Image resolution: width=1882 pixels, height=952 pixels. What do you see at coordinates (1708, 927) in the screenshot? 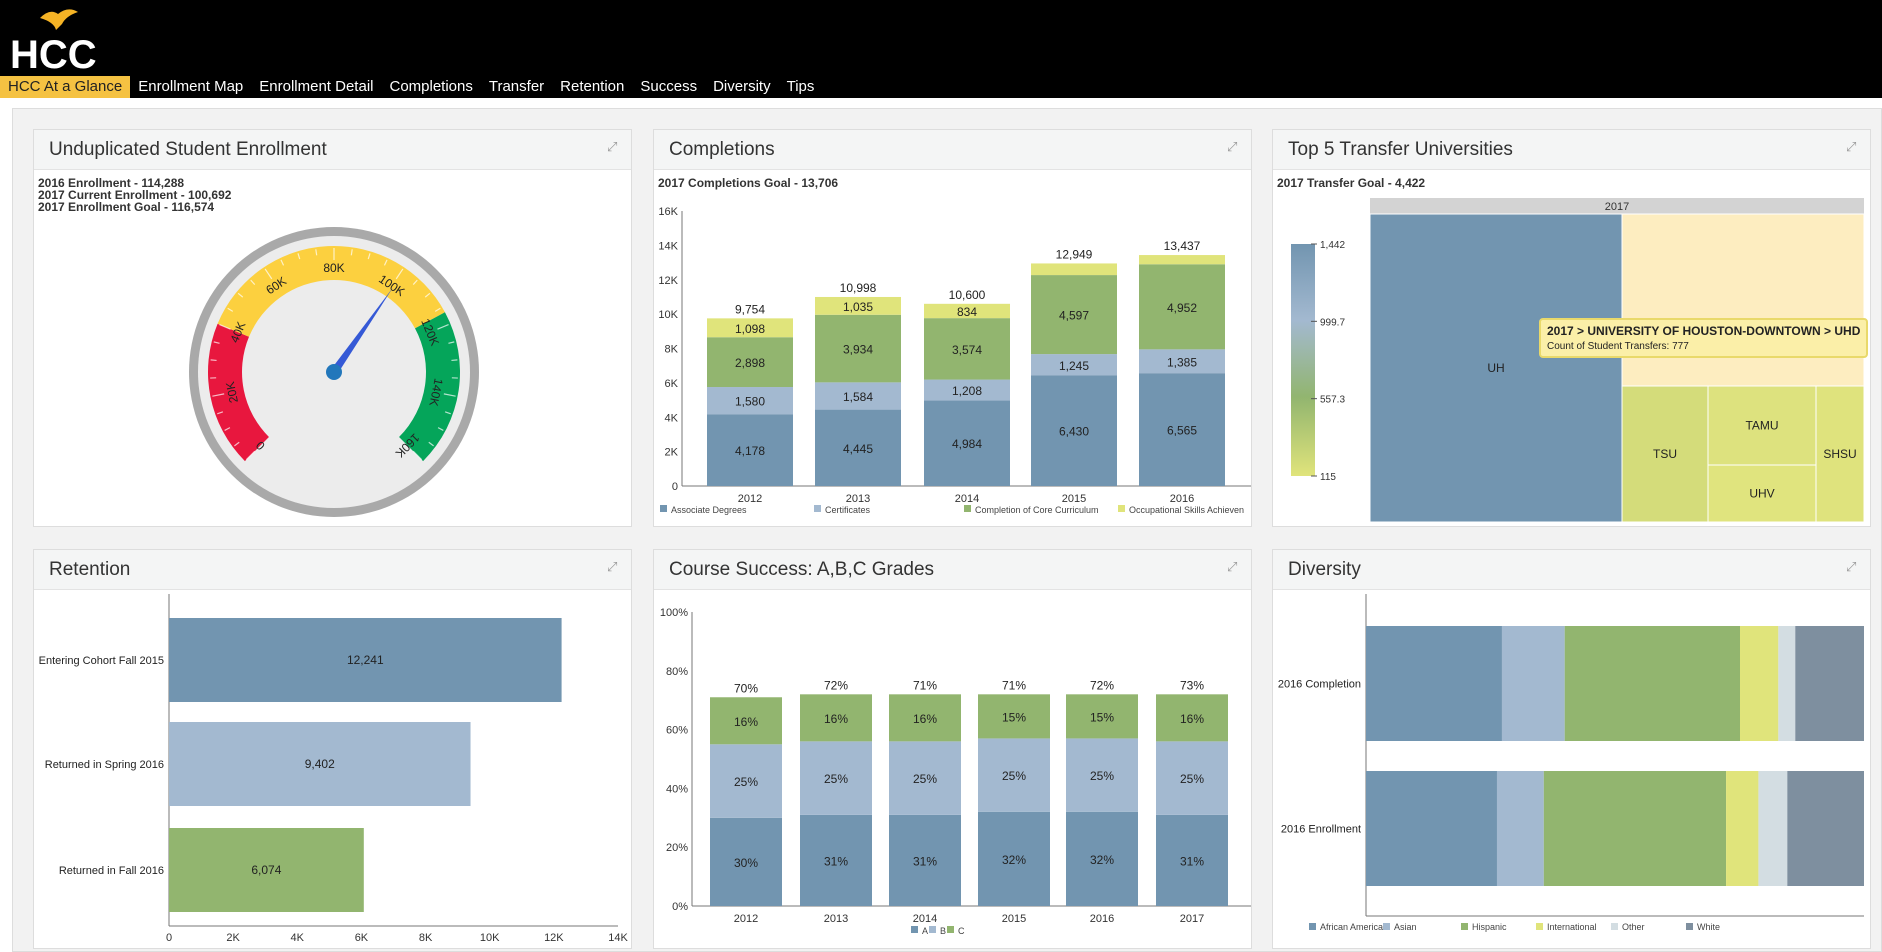
I see `legend-item: White` at bounding box center [1708, 927].